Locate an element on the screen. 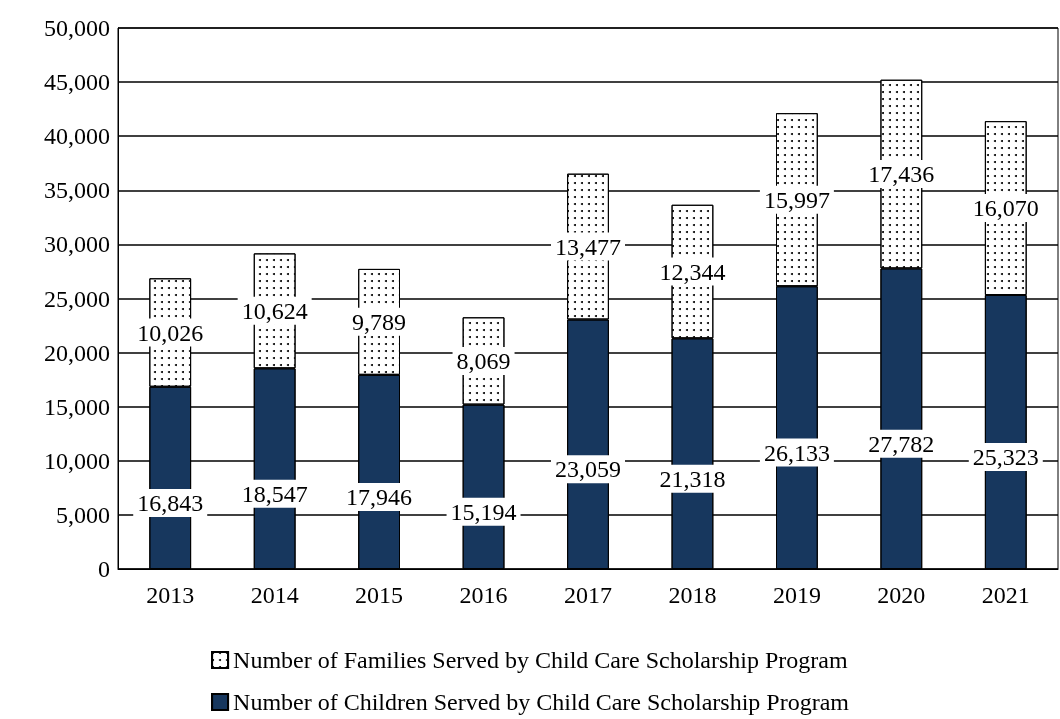 This screenshot has width=1060, height=719. x-tick-label: 2019 is located at coordinates (796, 595).